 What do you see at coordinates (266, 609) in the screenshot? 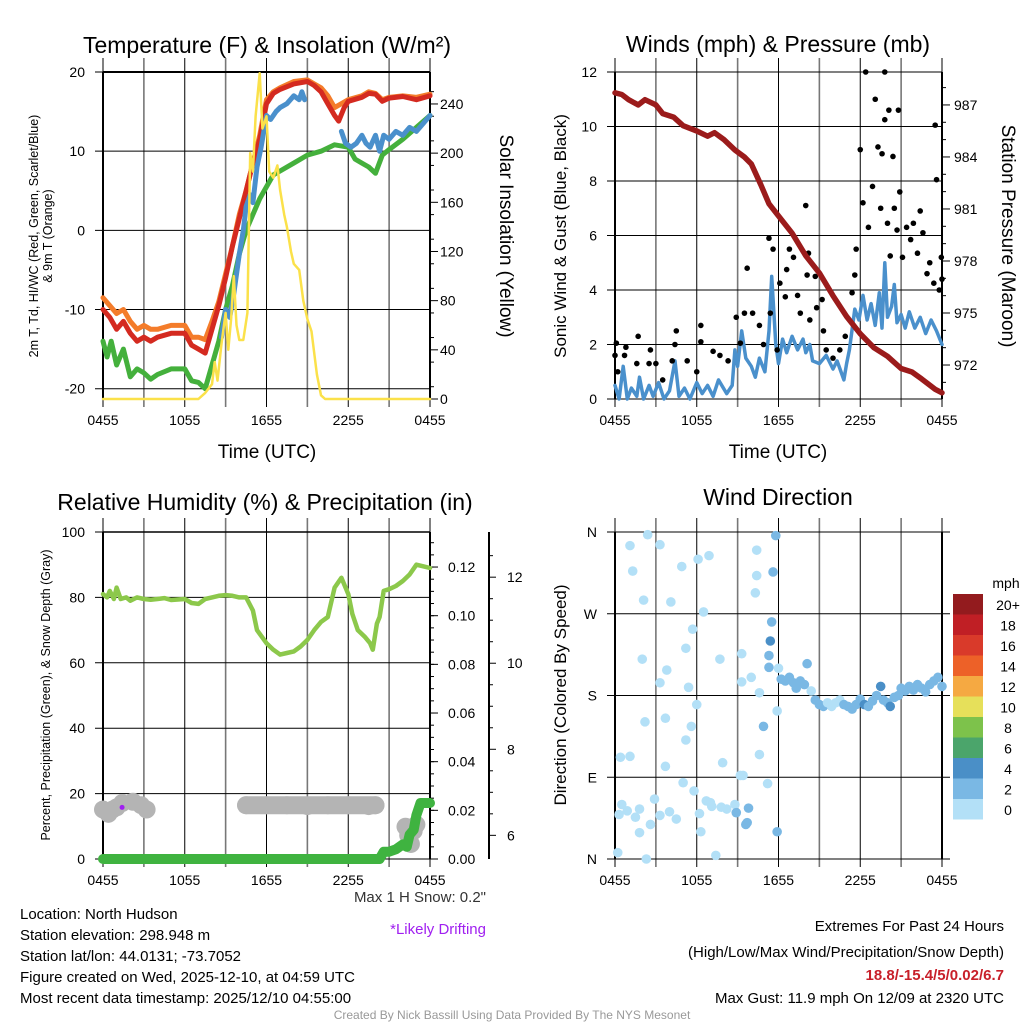
I see `relative-humidity-line` at bounding box center [266, 609].